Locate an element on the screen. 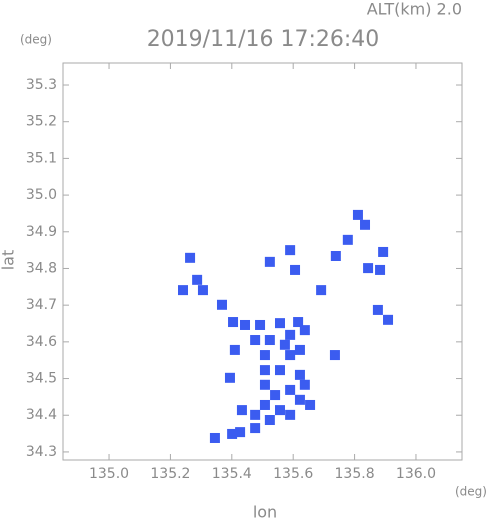 This screenshot has height=521, width=491. chart-title: 2019/11/16 17:26:40 is located at coordinates (263, 39).